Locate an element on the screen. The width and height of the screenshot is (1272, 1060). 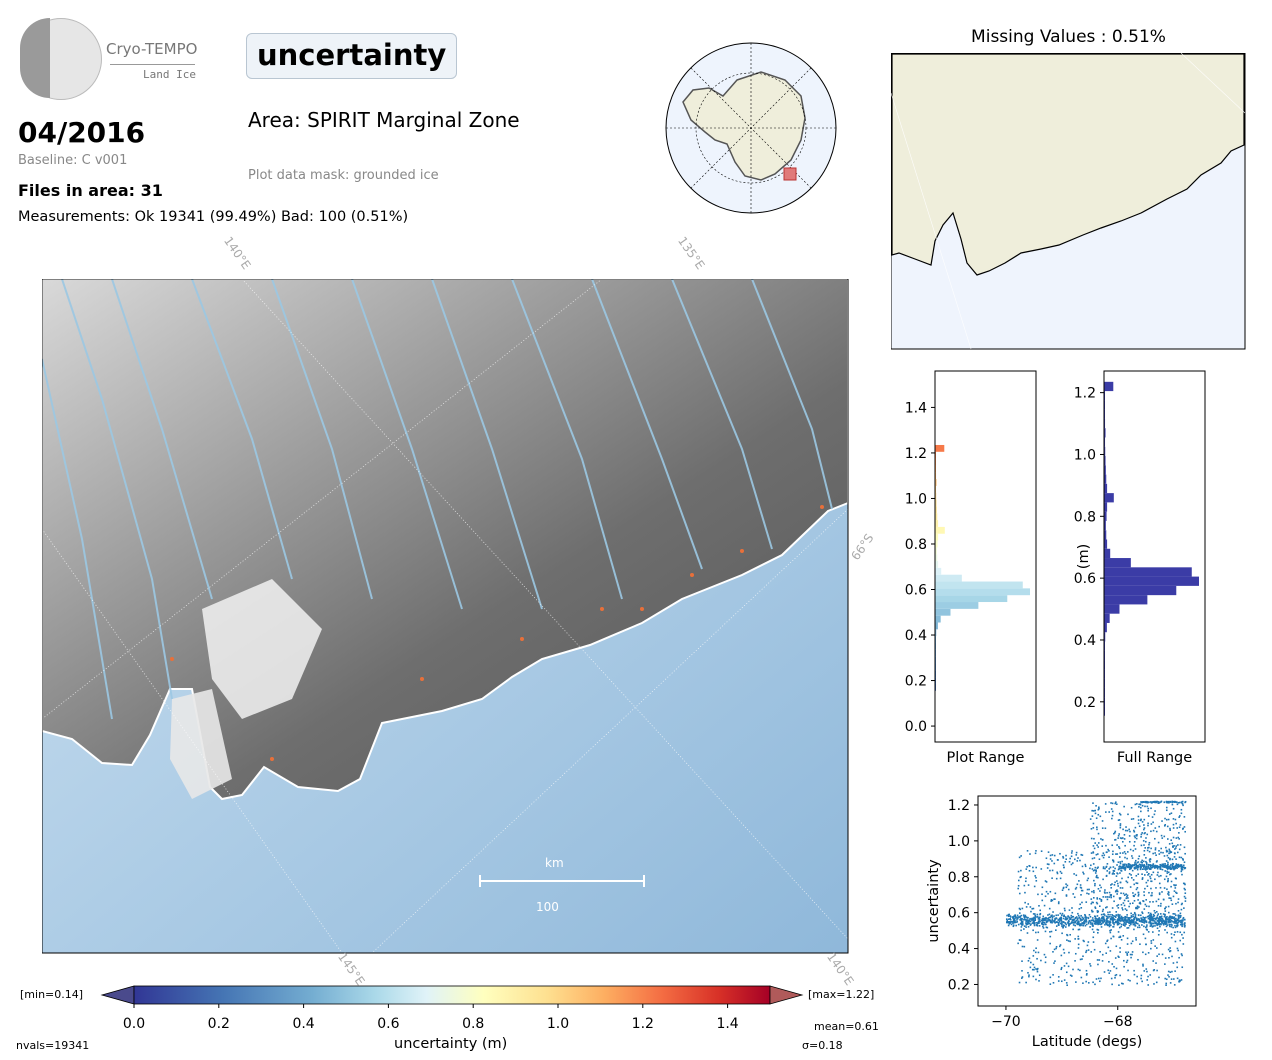
logo-divider is located at coordinates (152, 64).